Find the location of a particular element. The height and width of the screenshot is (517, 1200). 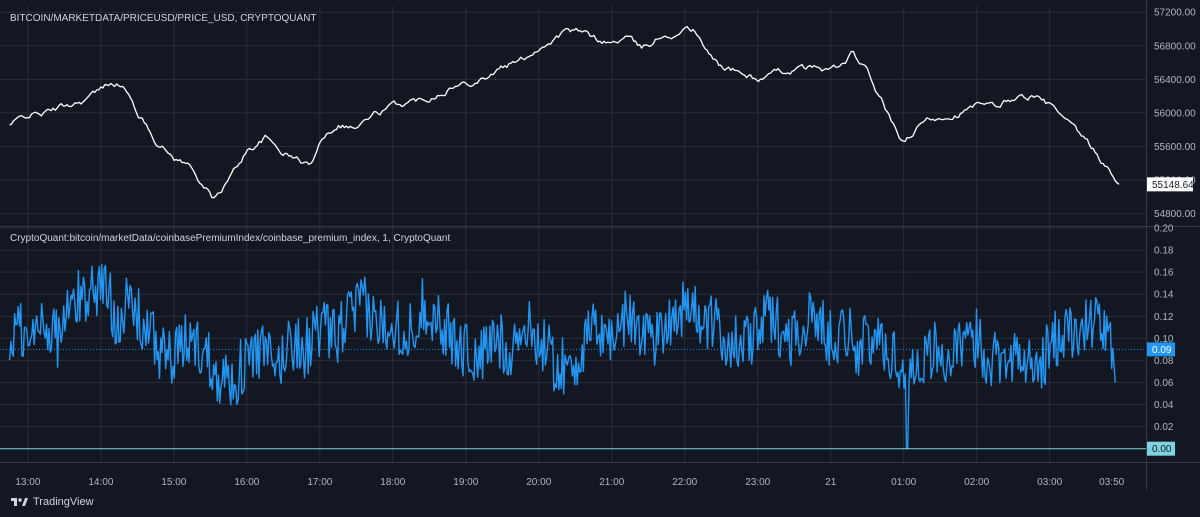

premium-tick-label: 0.06 is located at coordinates (1164, 383).